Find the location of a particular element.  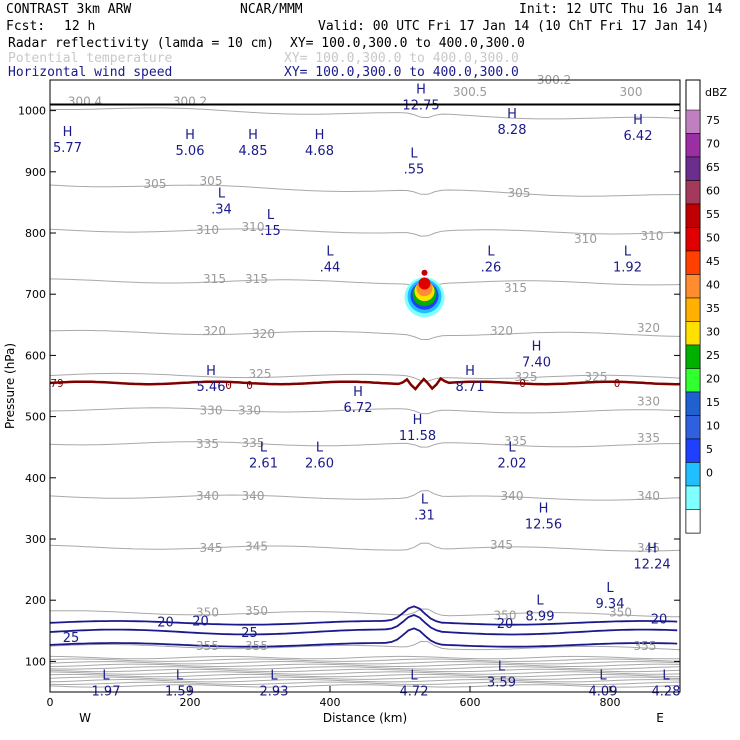

colorbar-level-label: 75 is located at coordinates (713, 120).